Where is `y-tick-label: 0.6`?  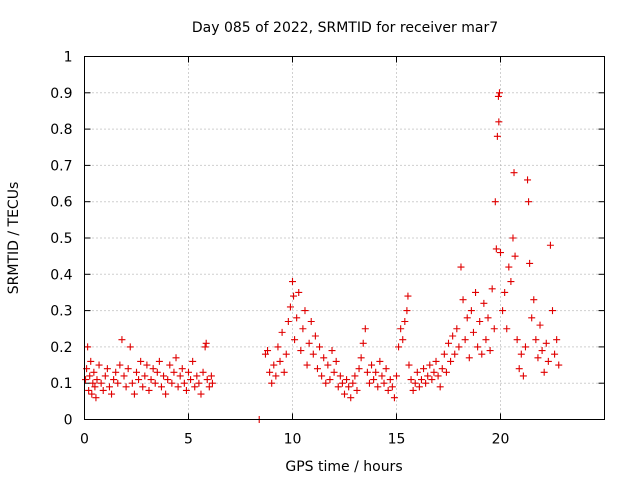 y-tick-label: 0.6 is located at coordinates (61, 203).